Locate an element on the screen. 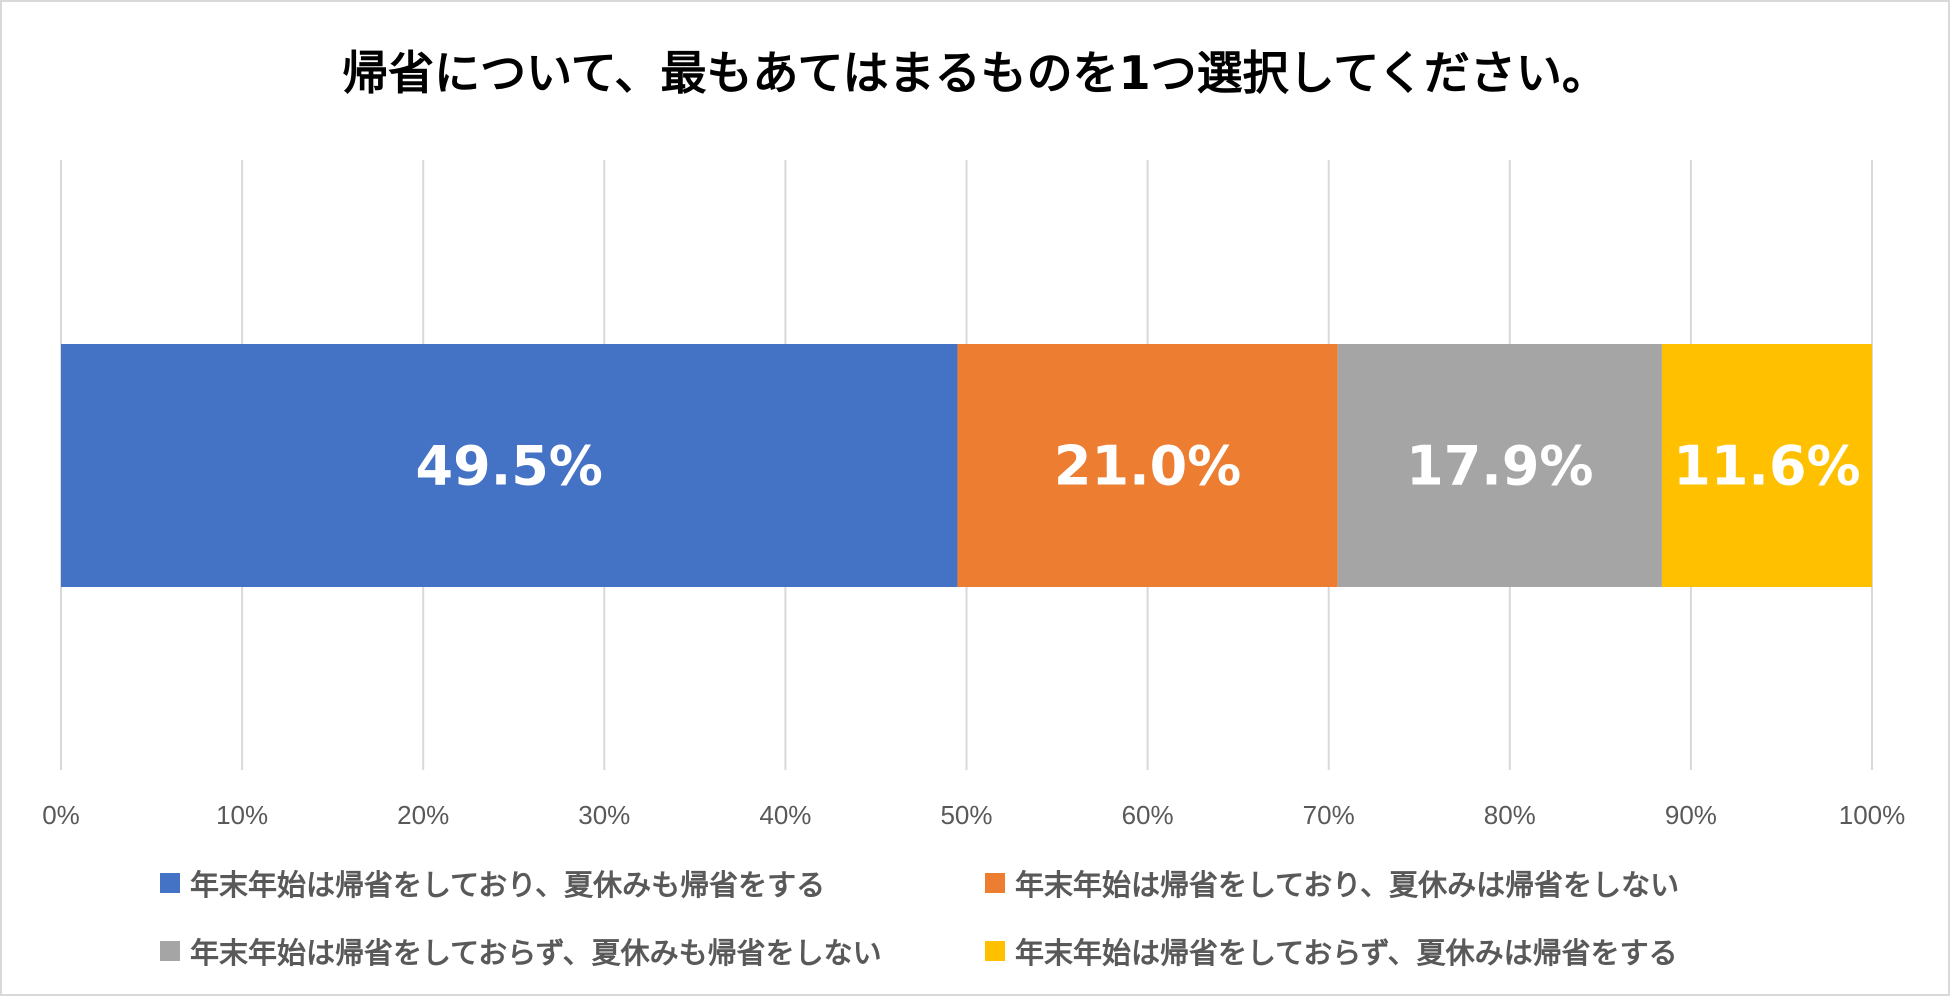  x-axis-tick-labels: 0% 10% 20% 30% 40% 50% 60% 70% 80% 90% 100% is located at coordinates (973, 815).